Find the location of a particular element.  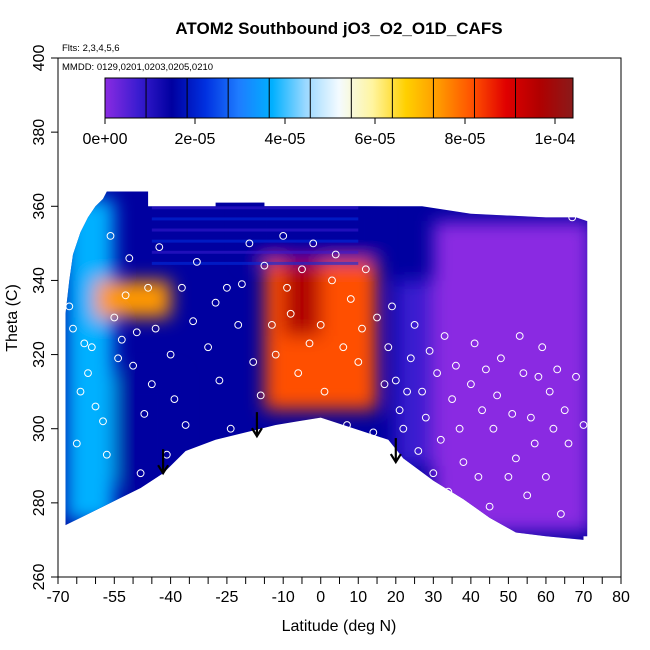

x-tick-label: 40 is located at coordinates (471, 597).